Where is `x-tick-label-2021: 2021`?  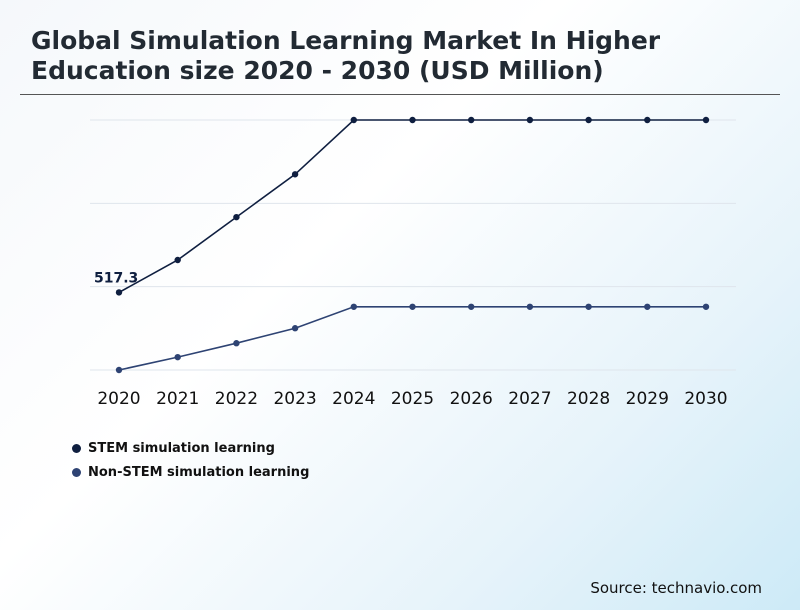 x-tick-label-2021: 2021 is located at coordinates (177, 399).